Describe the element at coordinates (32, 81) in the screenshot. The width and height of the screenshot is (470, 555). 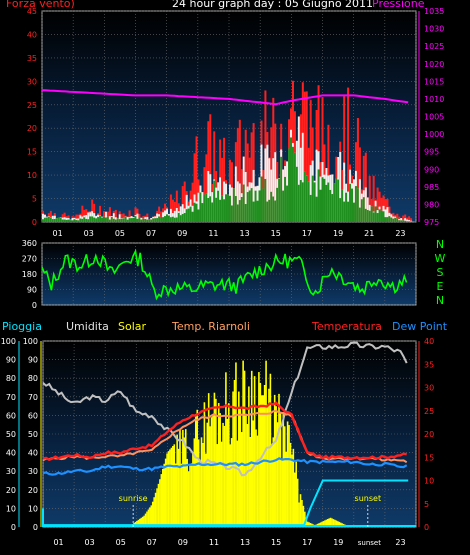
I see `wind-tick-label: 30` at that location.